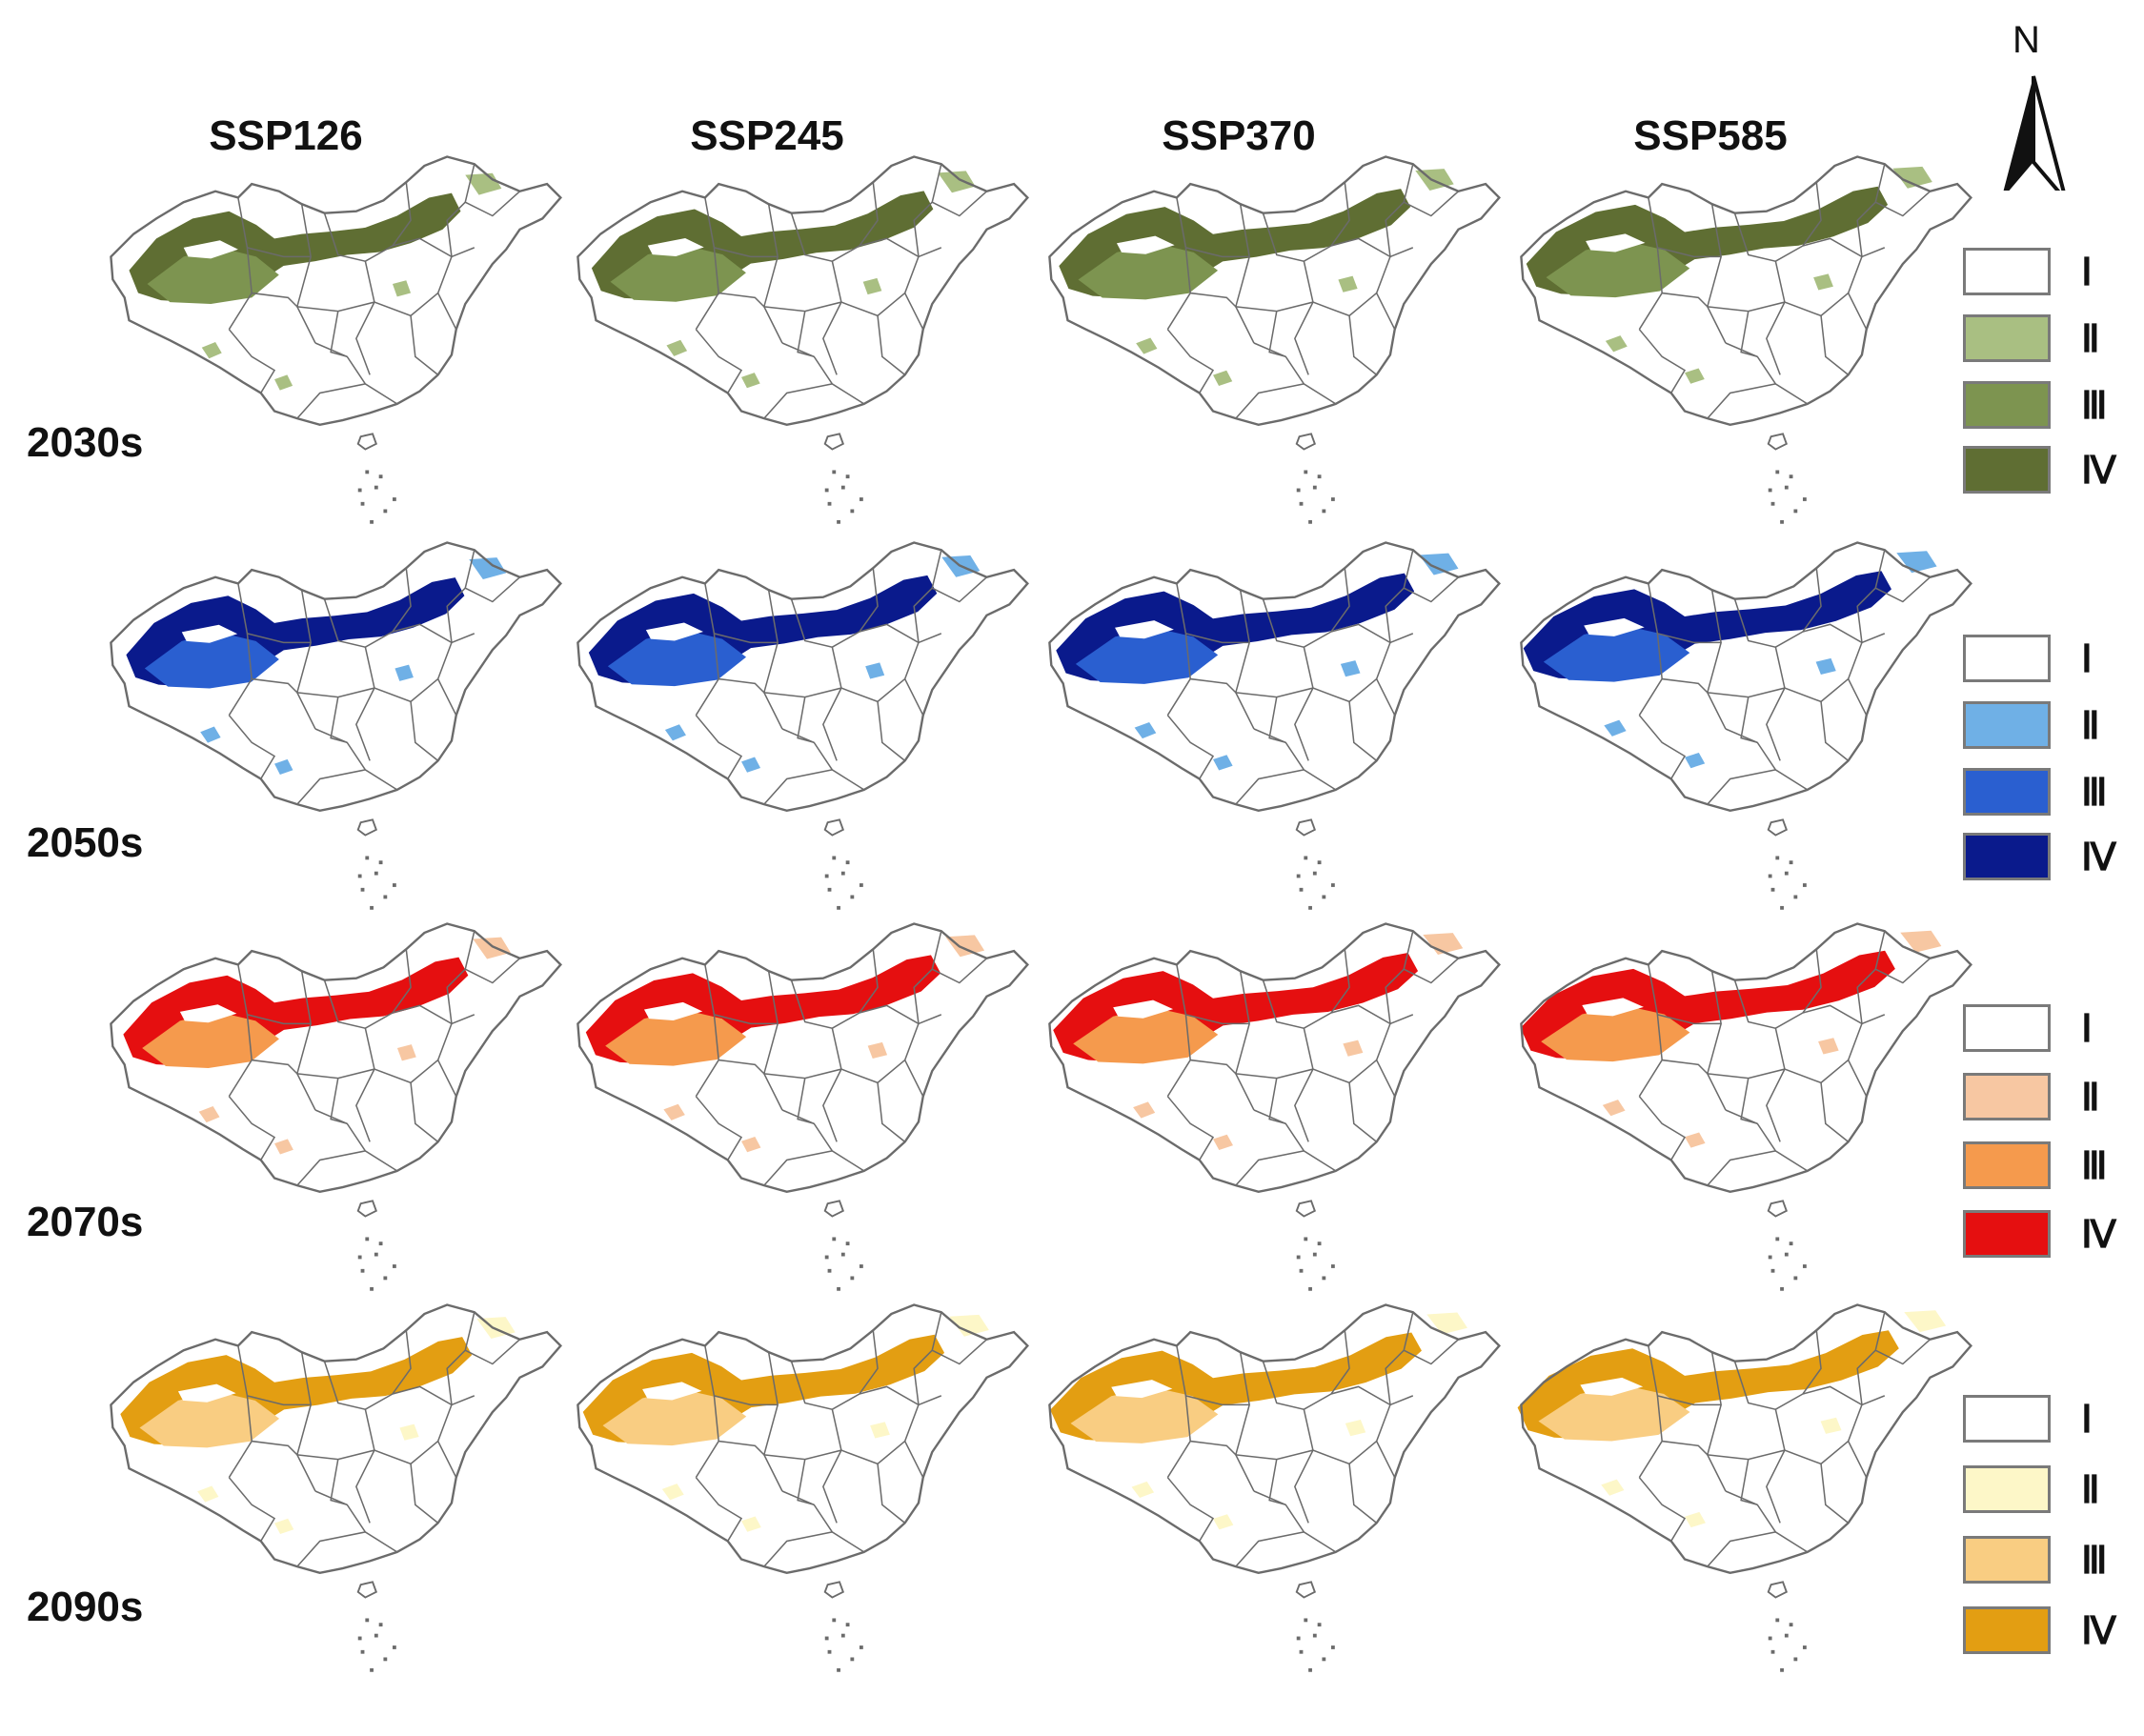 This screenshot has height=1736, width=2144. Describe the element at coordinates (2048, 859) in the screenshot. I see `legend-item: Ⅳ` at that location.